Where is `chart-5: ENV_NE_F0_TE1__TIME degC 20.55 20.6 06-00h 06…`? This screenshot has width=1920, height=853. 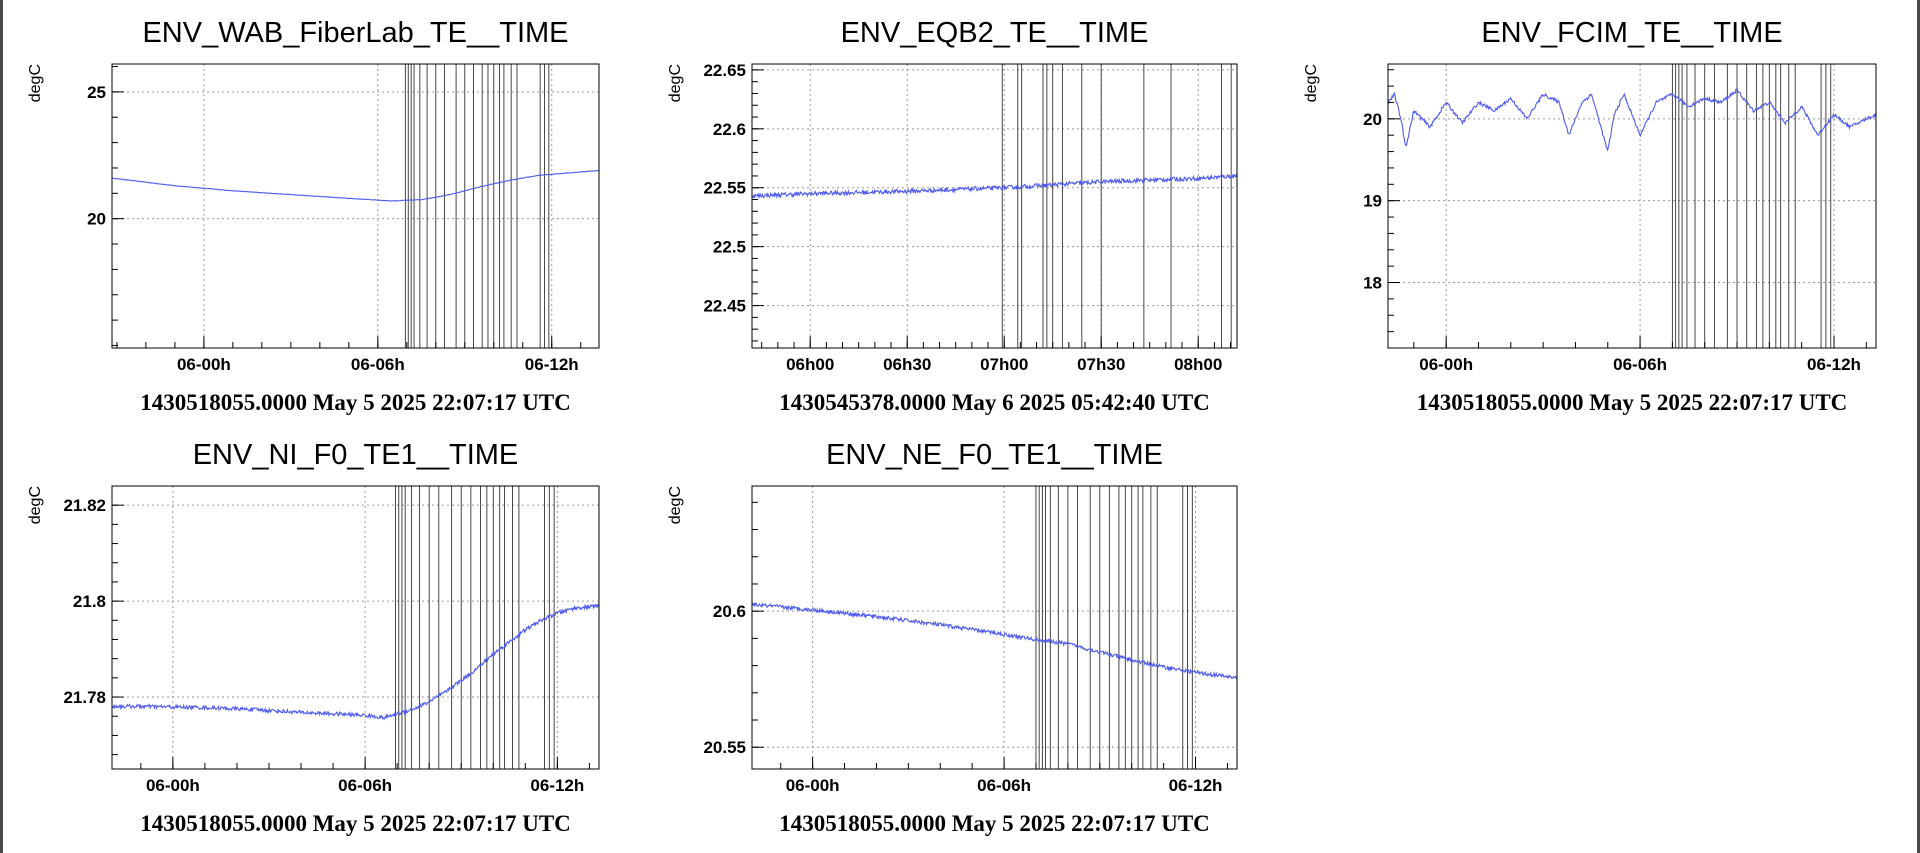
chart-5: ENV_NE_F0_TE1__TIME degC 20.55 20.6 06-00h 06… is located at coordinates (952, 637).